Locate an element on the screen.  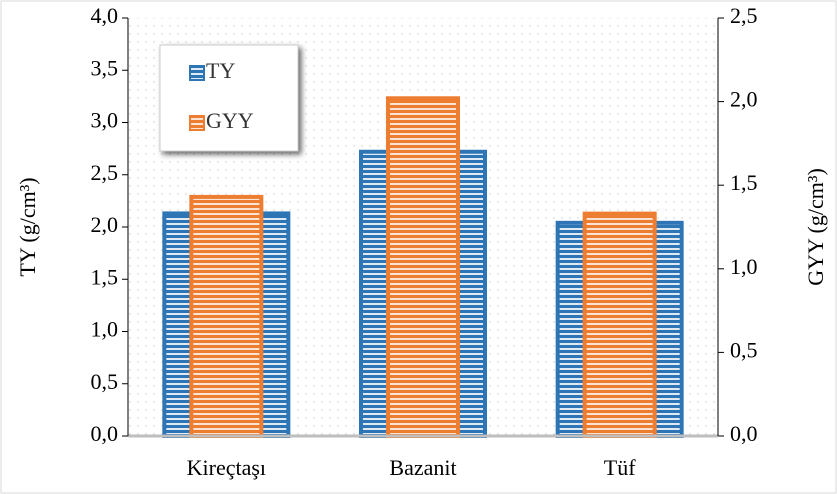
y-tick-label: 0,5 is located at coordinates (105, 381).